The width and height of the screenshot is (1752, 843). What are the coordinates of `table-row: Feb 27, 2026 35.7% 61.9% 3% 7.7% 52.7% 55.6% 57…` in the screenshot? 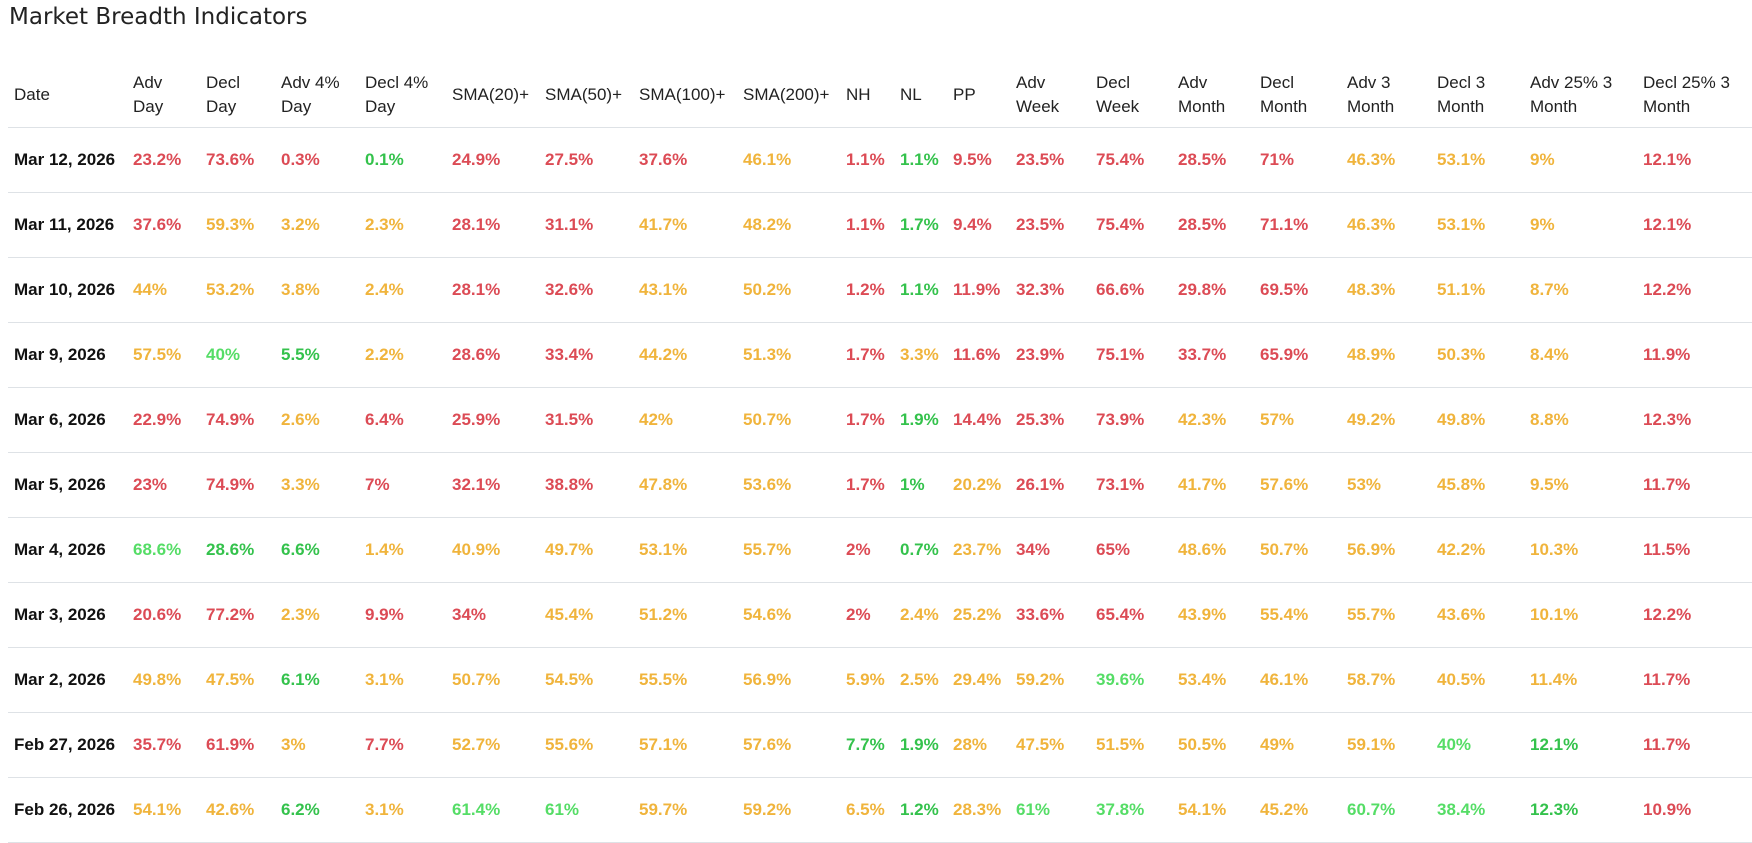 It's located at (880, 745).